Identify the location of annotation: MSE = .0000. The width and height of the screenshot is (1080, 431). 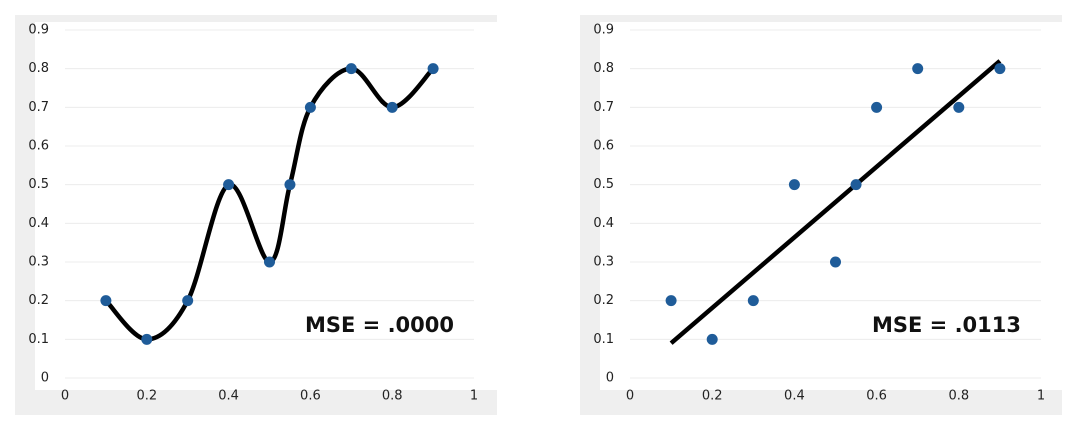
(379, 325).